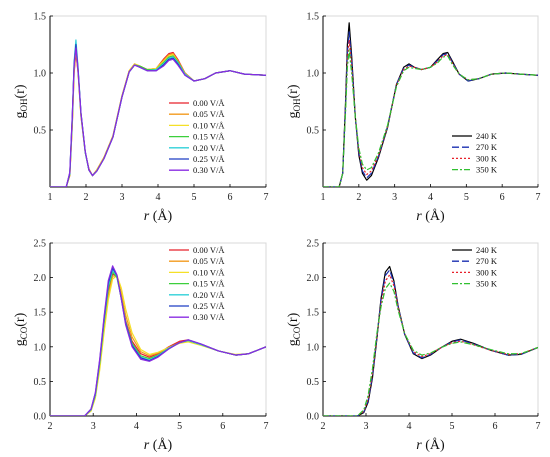 This screenshot has height=457, width=550. I want to click on legend-entry: 270 K, so click(487, 261).